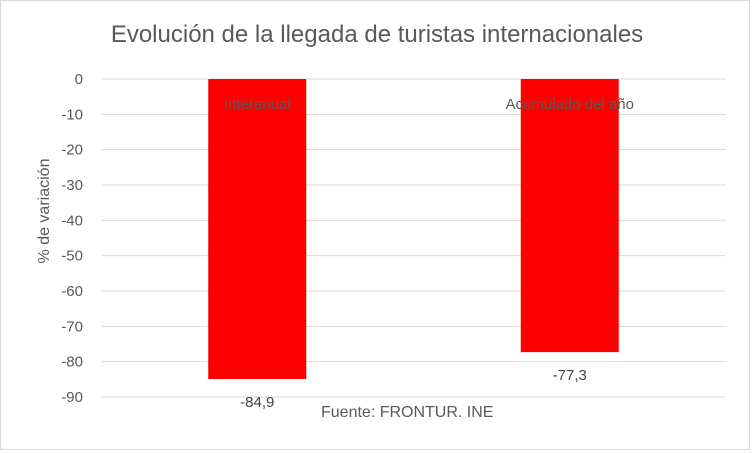 The height and width of the screenshot is (453, 752). What do you see at coordinates (72, 256) in the screenshot?
I see `y-tick-label: -50` at bounding box center [72, 256].